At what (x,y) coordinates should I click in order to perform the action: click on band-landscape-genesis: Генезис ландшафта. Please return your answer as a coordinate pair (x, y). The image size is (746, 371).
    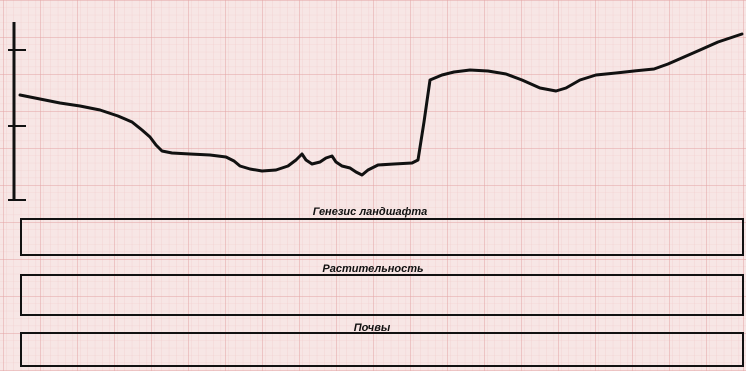
    Looking at the image, I should click on (382, 231).